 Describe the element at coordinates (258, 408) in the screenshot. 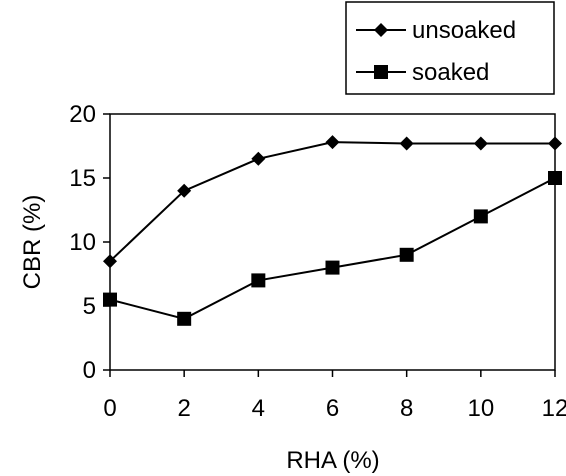

I see `x-tick-label: 4` at that location.